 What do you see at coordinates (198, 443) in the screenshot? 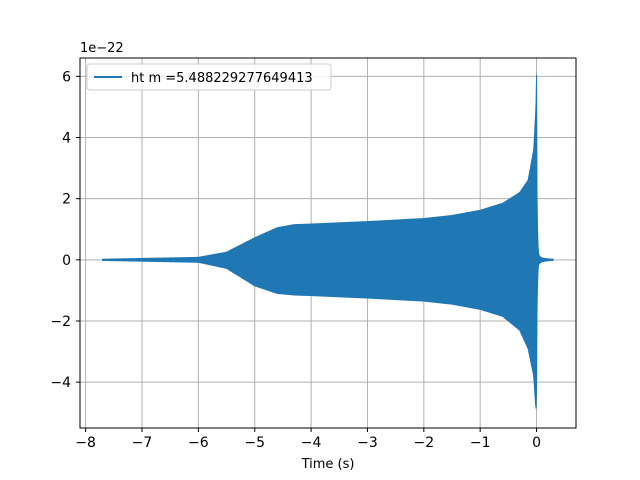
I see `x-tick-label: −6` at bounding box center [198, 443].